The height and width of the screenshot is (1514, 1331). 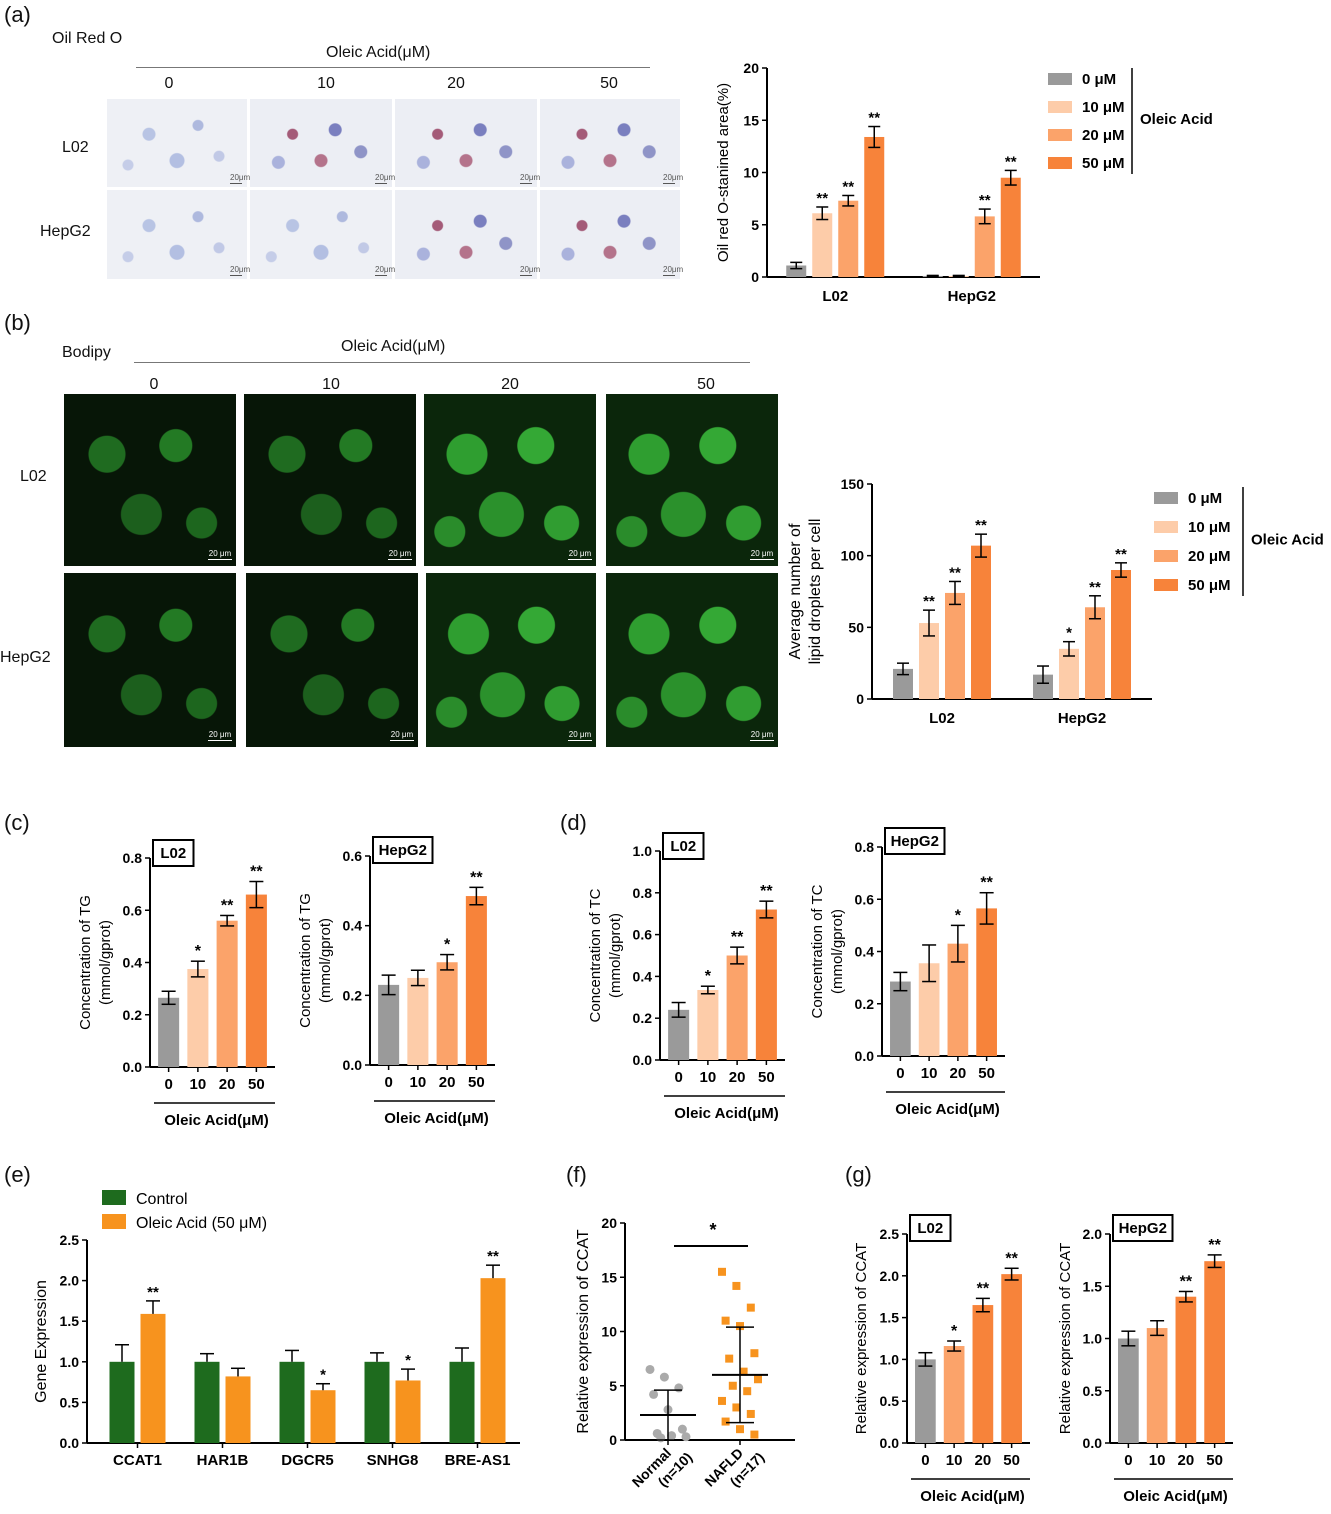 I want to click on d-l02-significance: **, so click(x=766, y=891).